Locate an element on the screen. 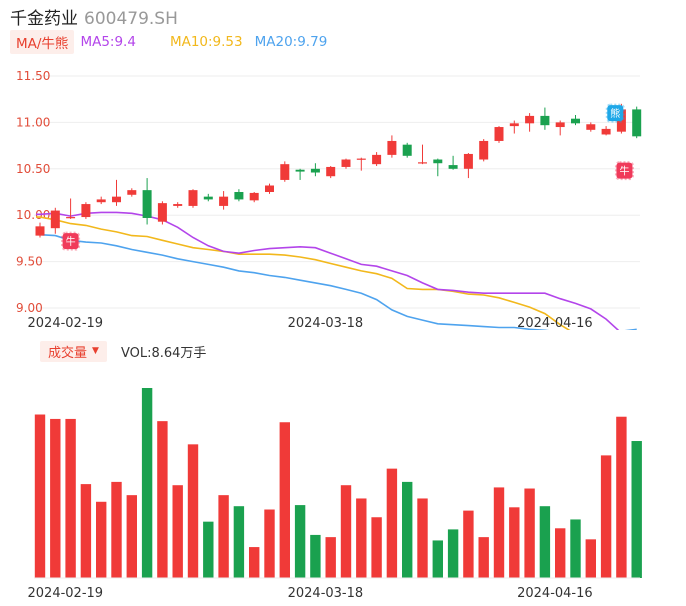 This screenshot has height=606, width=686. ma10-line is located at coordinates (303, 273).